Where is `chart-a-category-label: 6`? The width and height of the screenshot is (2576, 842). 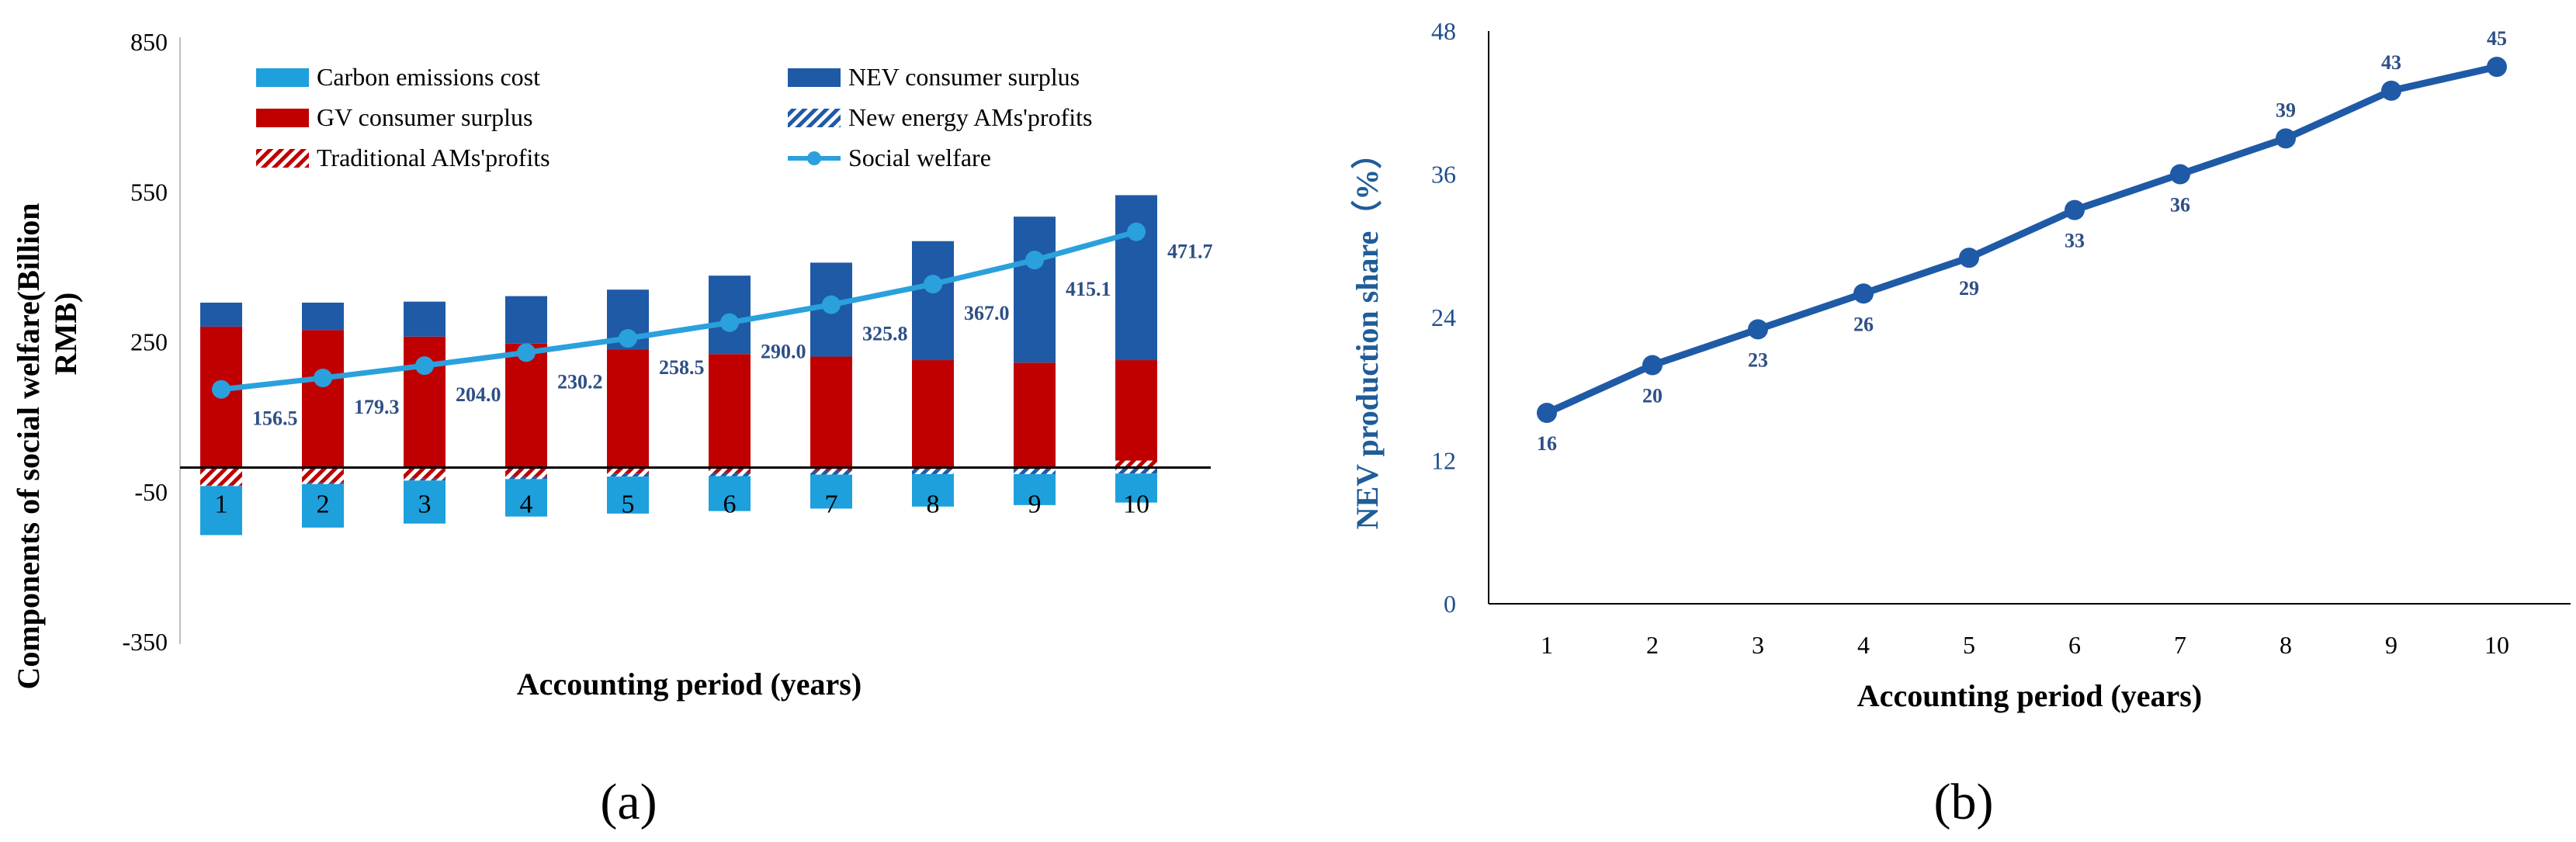
chart-a-category-label: 6 is located at coordinates (730, 504).